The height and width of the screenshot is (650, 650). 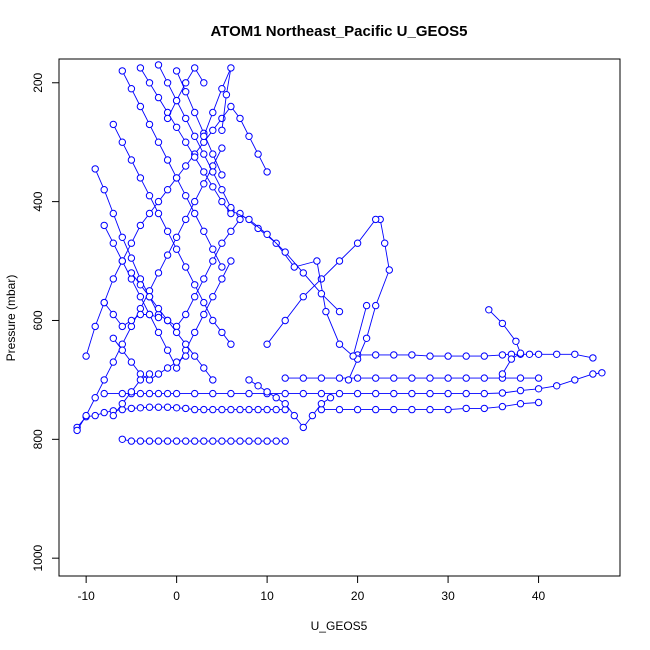 I want to click on x-tick-label: -10, so click(x=86, y=596).